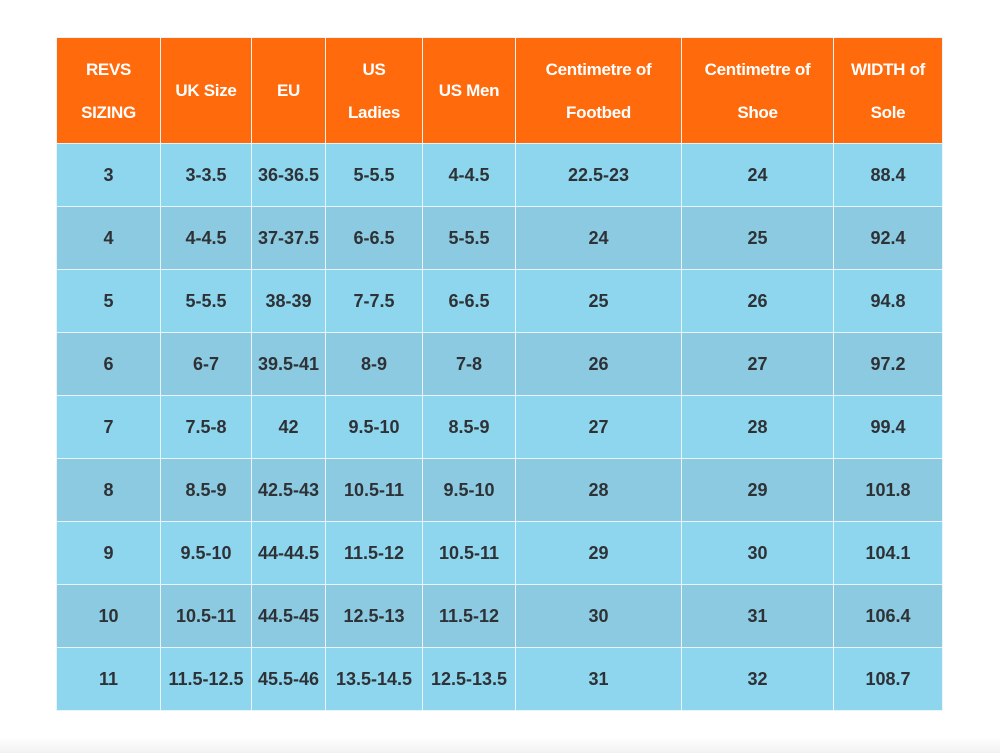 The width and height of the screenshot is (1000, 753). Describe the element at coordinates (108, 490) in the screenshot. I see `table-cell: 8` at that location.